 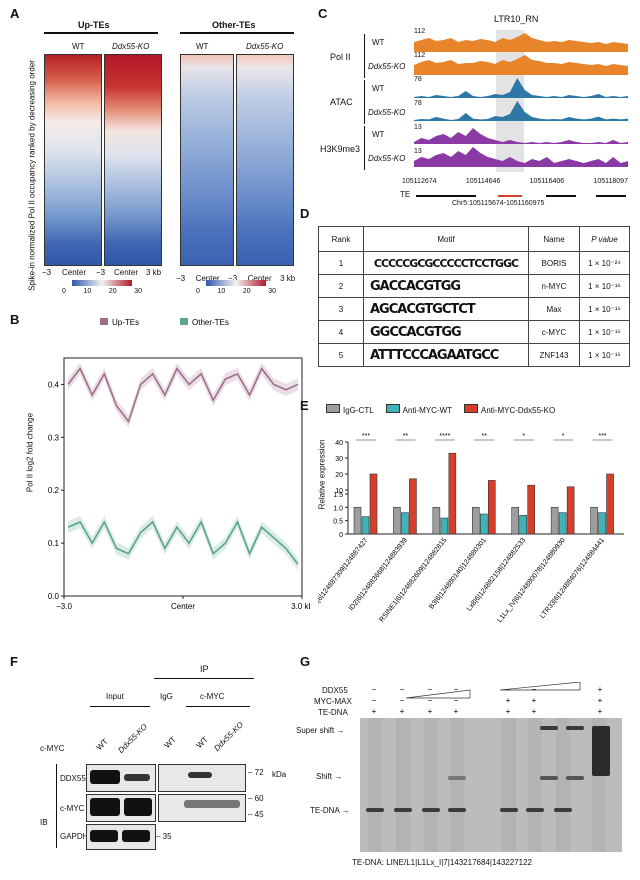 What do you see at coordinates (418, 103) in the screenshot?
I see `c-scale-4: 78` at bounding box center [418, 103].